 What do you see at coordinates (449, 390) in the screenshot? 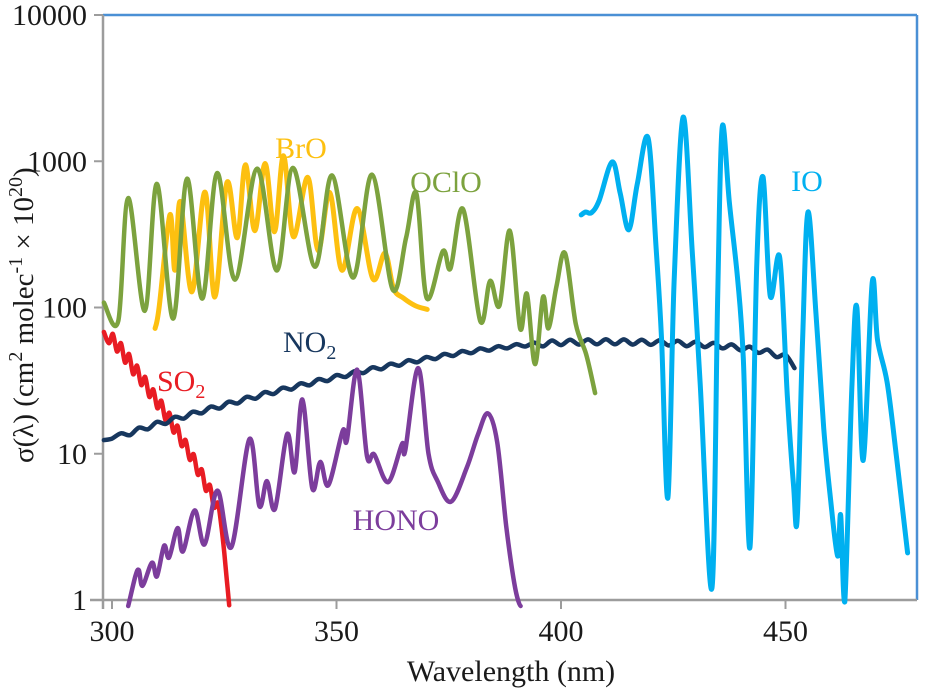
I see `series-NO2-curve` at bounding box center [449, 390].